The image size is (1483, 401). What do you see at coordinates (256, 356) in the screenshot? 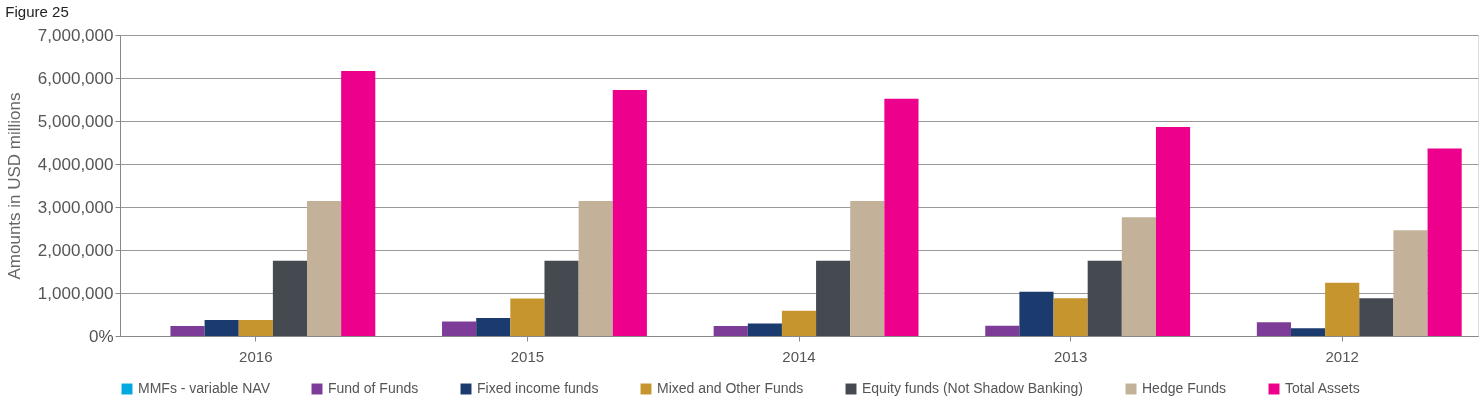
I see `x-tick-label: 2016` at bounding box center [256, 356].